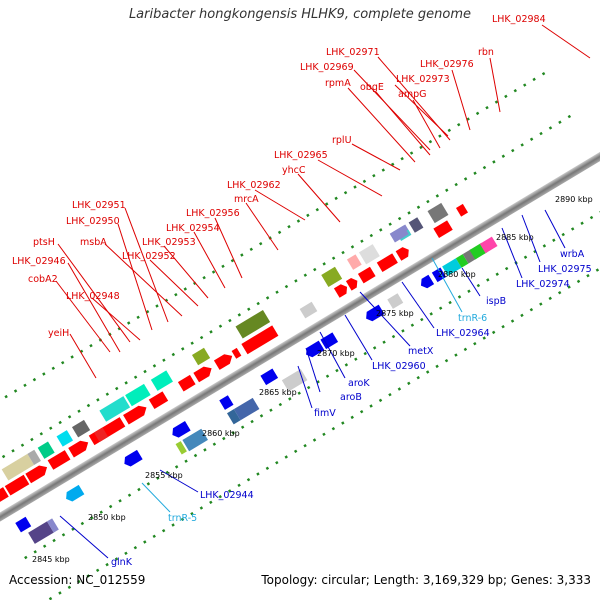  I want to click on gene-label: obgE, so click(372, 87).